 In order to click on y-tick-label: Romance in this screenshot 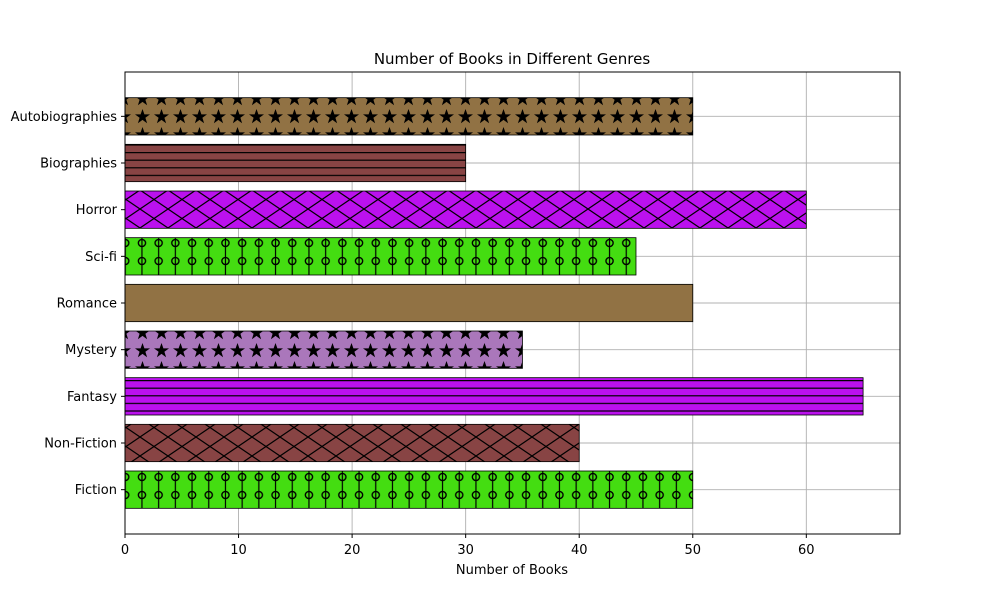, I will do `click(87, 304)`.